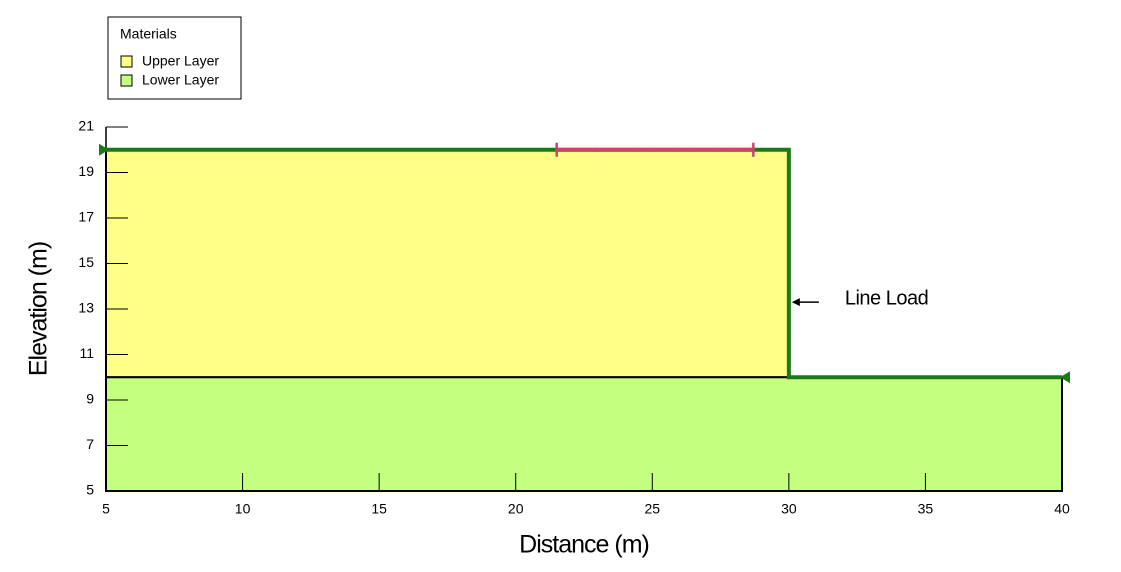  Describe the element at coordinates (86, 353) in the screenshot. I see `y-tick-label: 11` at that location.